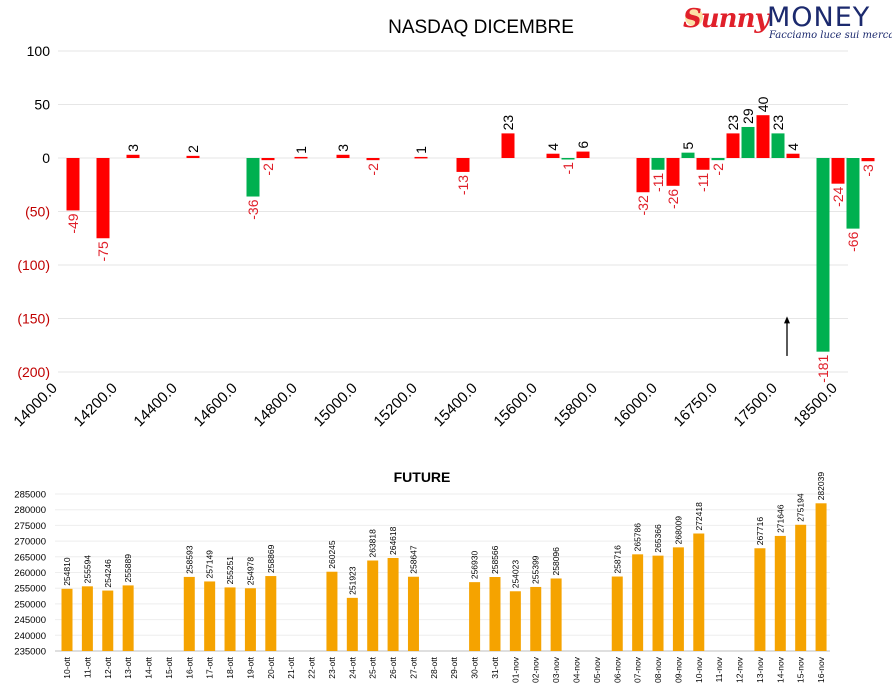 The image size is (892, 699). Describe the element at coordinates (597, 669) in the screenshot. I see `x-tick-label: 05-nov` at that location.